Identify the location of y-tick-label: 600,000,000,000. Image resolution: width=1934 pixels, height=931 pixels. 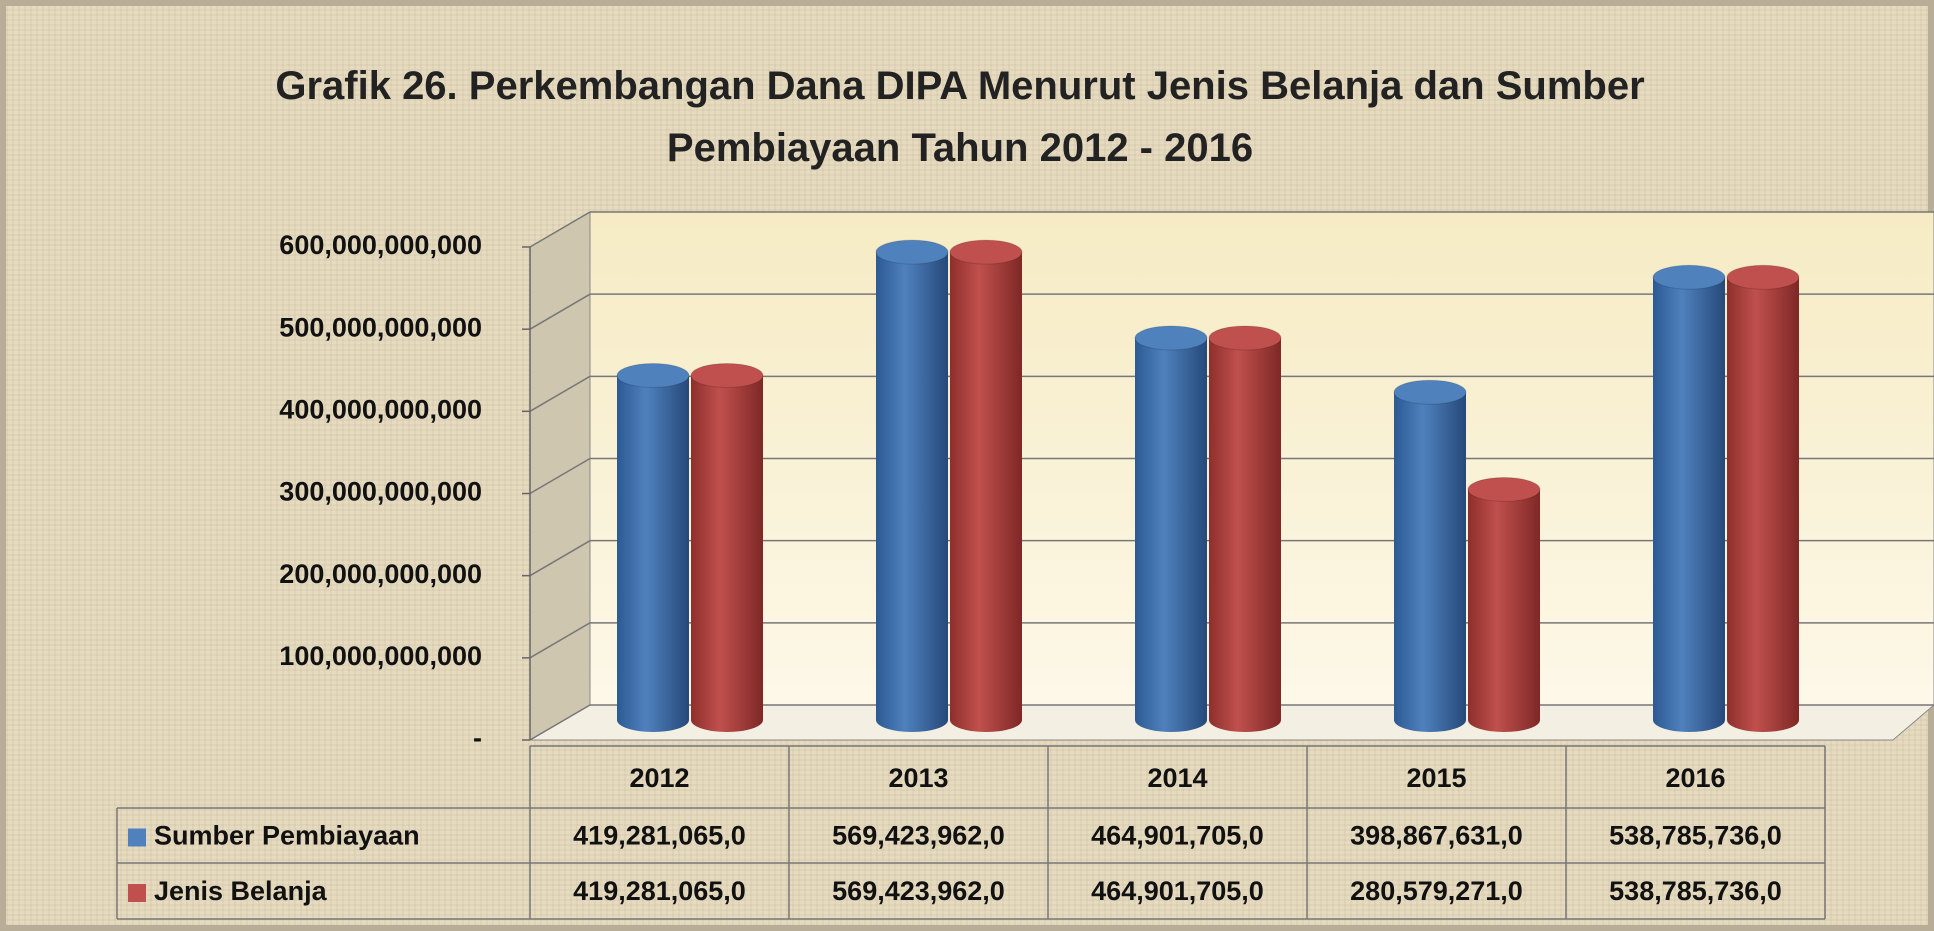
(380, 245).